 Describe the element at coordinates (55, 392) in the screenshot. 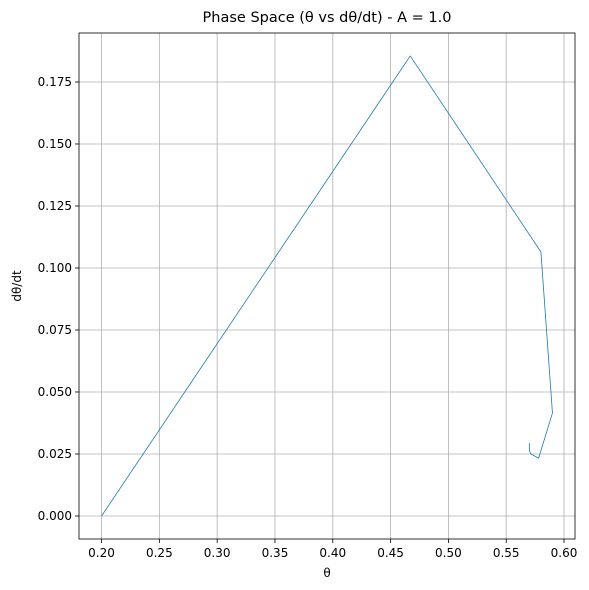

I see `y-tick-label: 0.050` at that location.